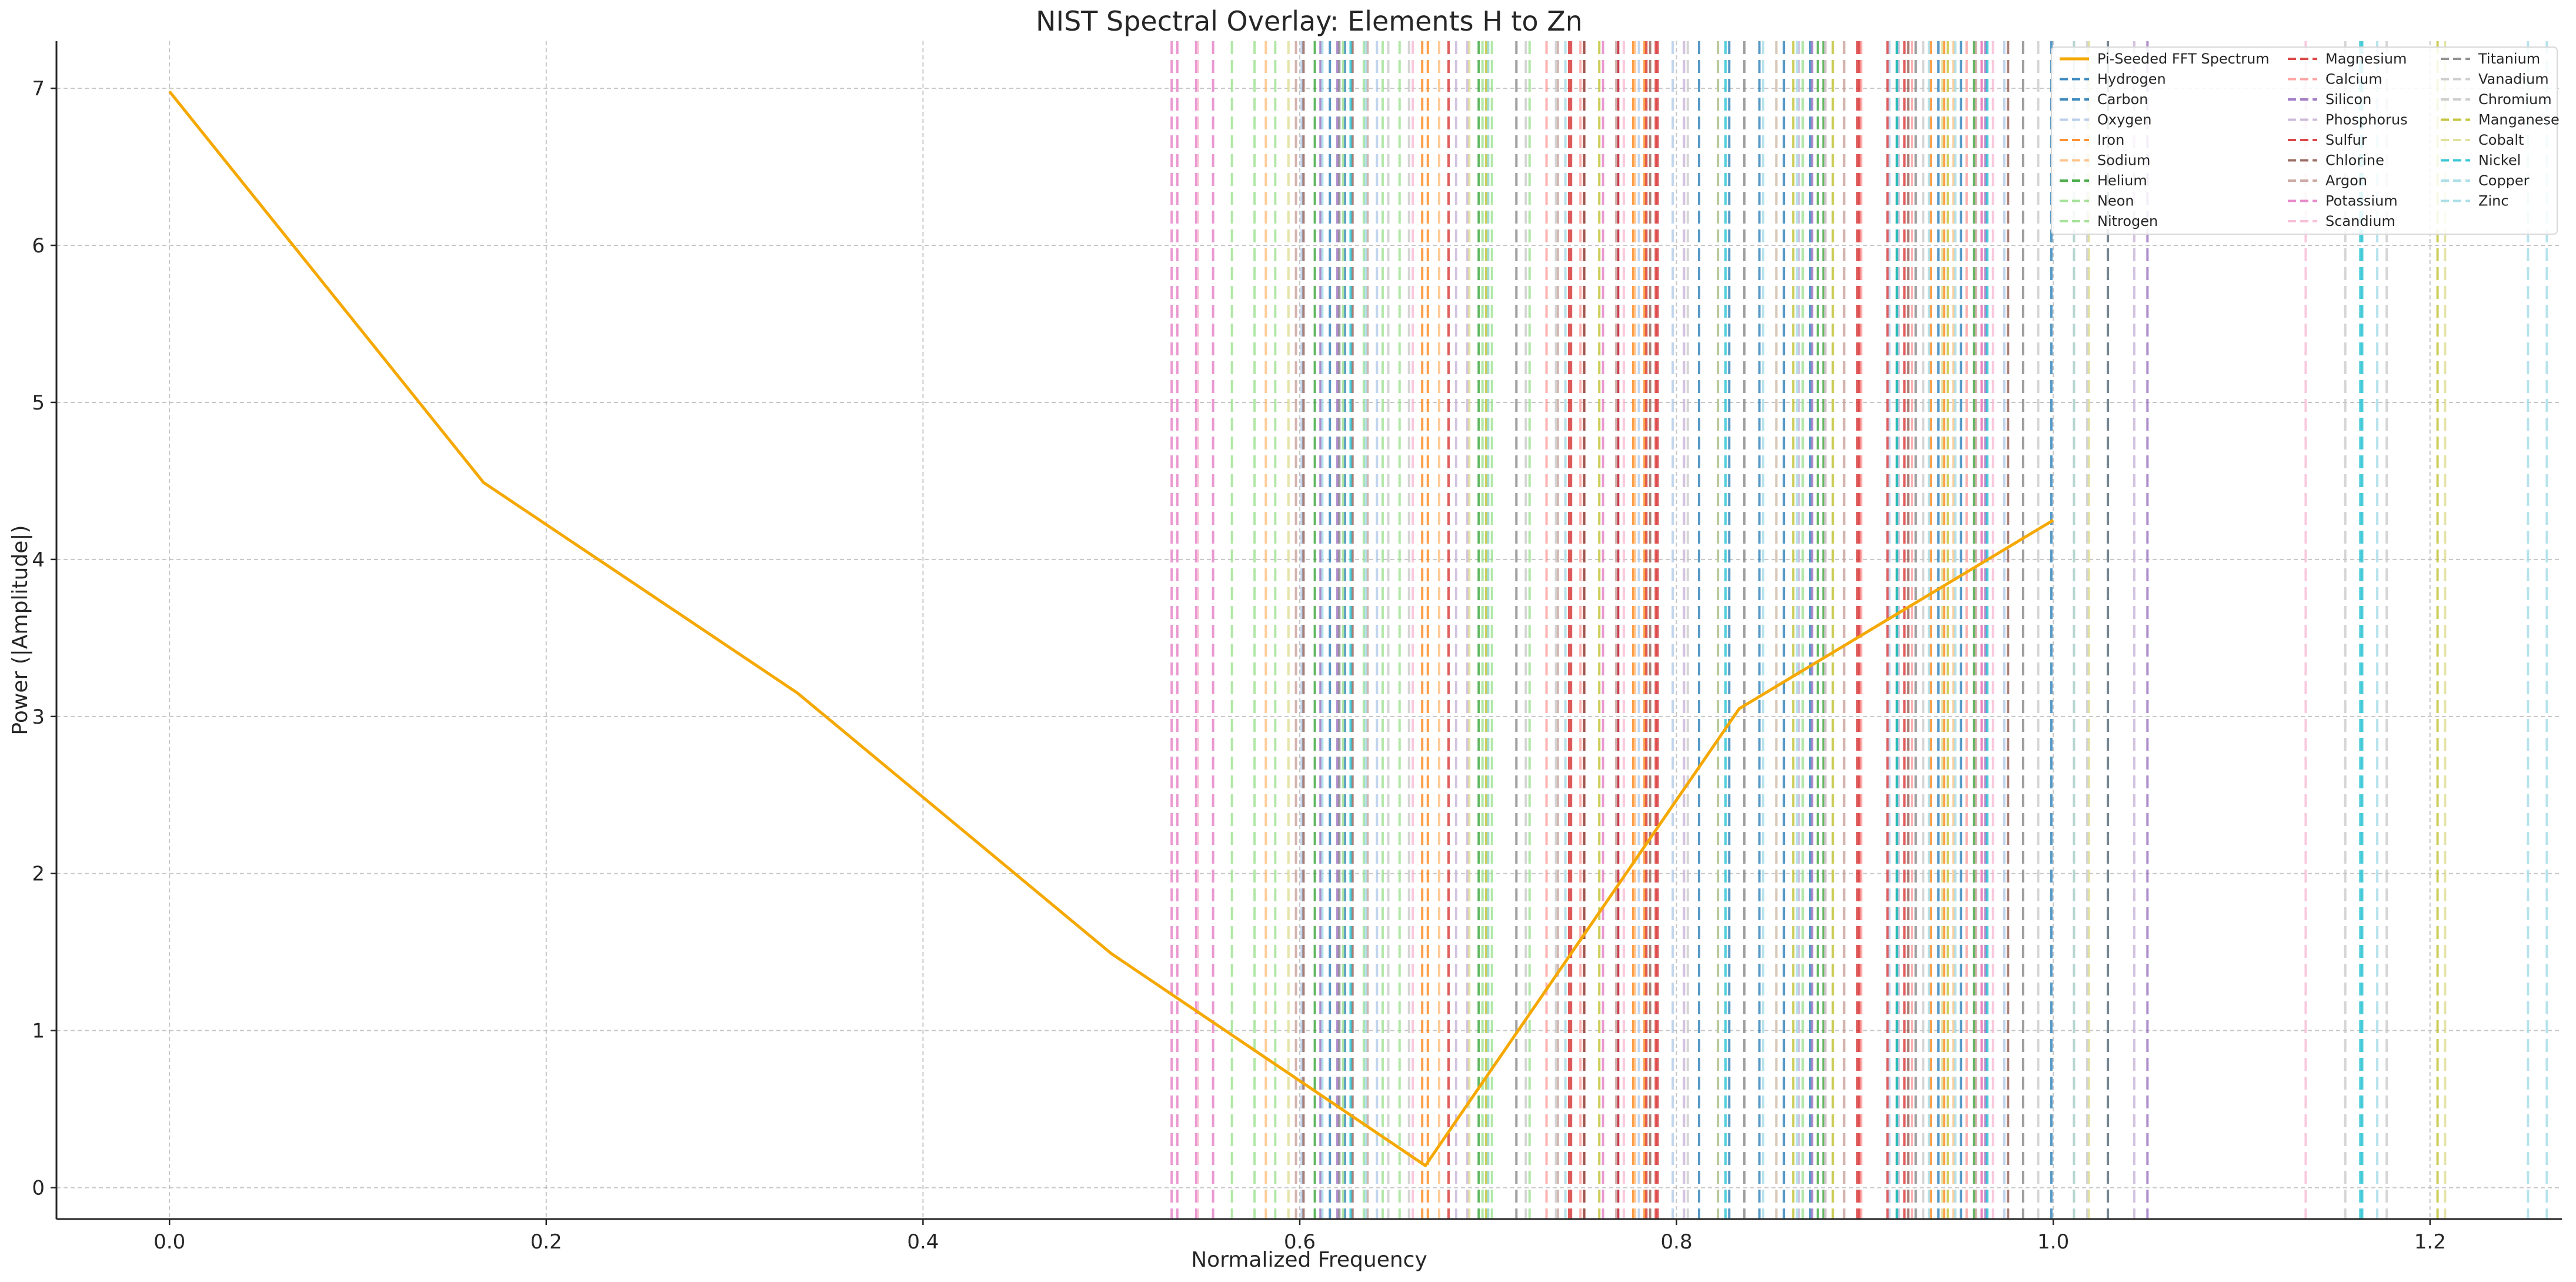 The width and height of the screenshot is (2576, 1282). I want to click on legend-label: Nickel, so click(2499, 161).